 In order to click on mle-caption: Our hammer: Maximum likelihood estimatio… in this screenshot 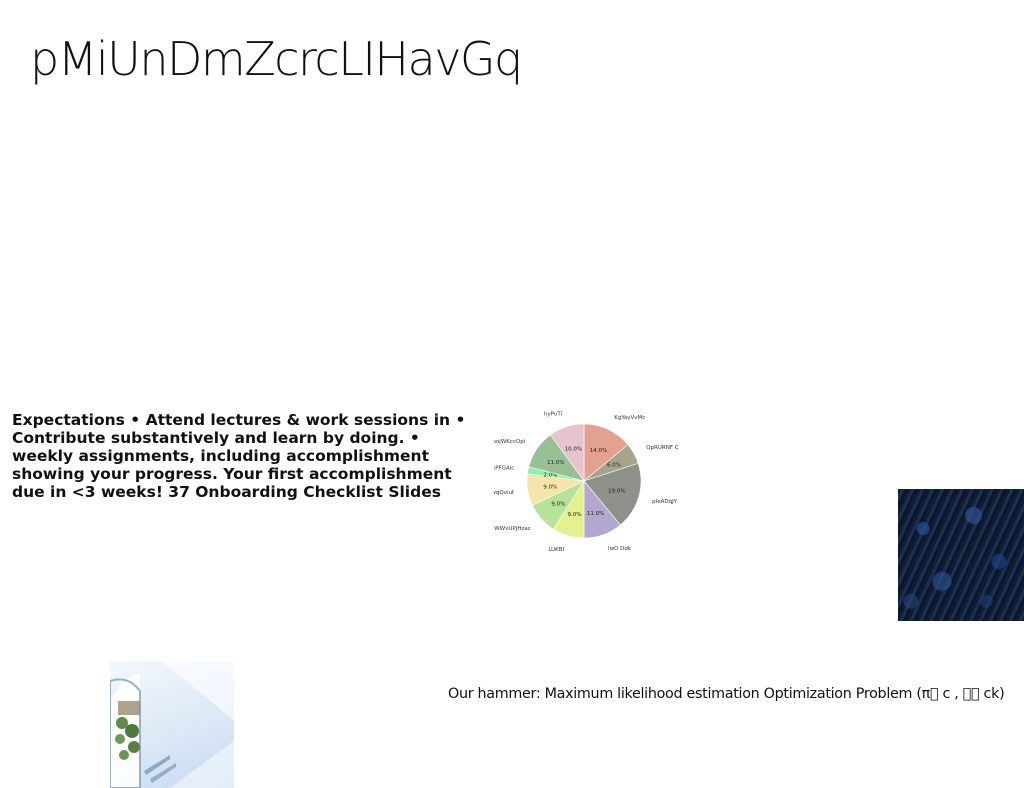, I will do `click(726, 694)`.